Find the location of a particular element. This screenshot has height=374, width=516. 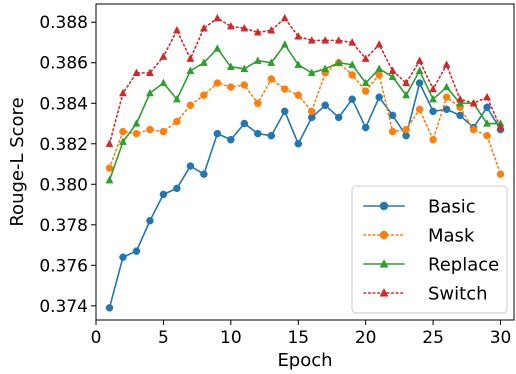

x-tick-label: 25 is located at coordinates (433, 338).